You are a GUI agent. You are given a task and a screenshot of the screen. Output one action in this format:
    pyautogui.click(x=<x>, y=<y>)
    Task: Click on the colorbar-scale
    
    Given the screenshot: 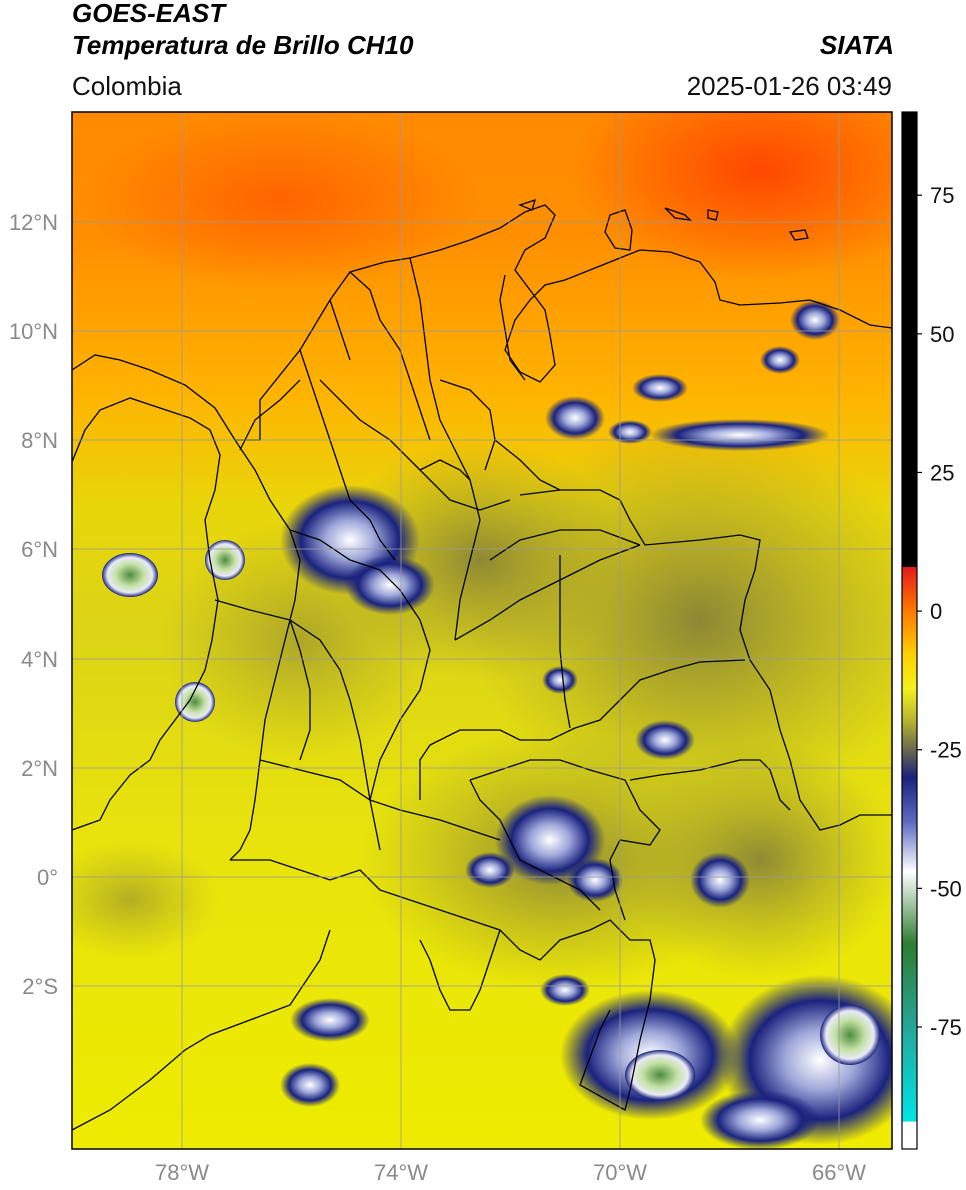 What is the action you would take?
    pyautogui.click(x=909, y=630)
    